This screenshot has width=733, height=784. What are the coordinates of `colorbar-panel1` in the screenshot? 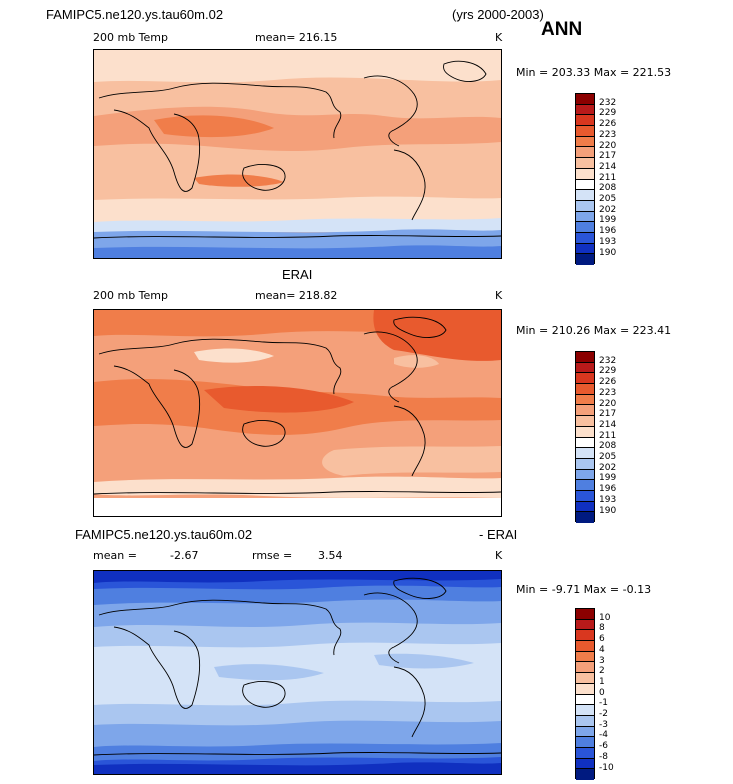 It's located at (585, 179).